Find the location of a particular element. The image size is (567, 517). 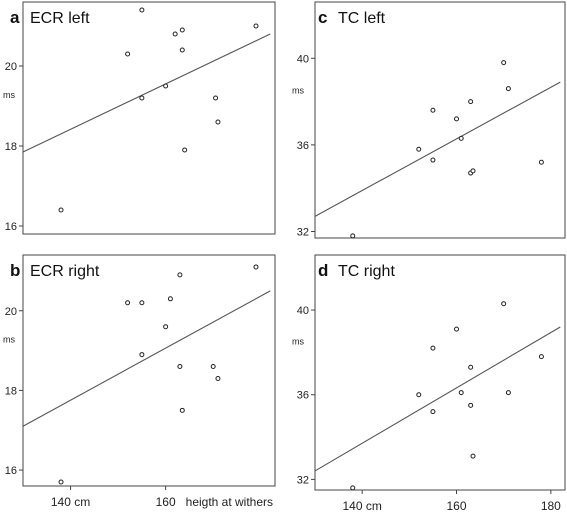

panel-title: ECR right is located at coordinates (65, 271).